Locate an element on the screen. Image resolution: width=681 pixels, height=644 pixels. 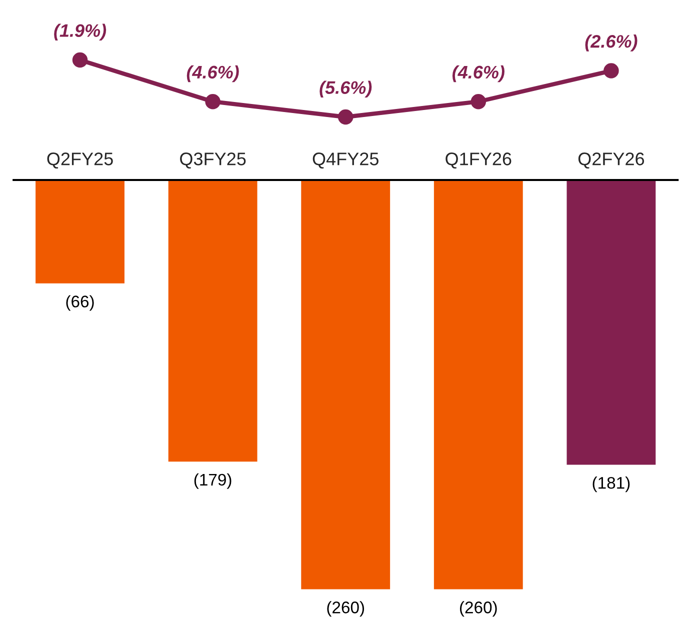
x-tick-label: Q2FY25 is located at coordinates (80, 160).